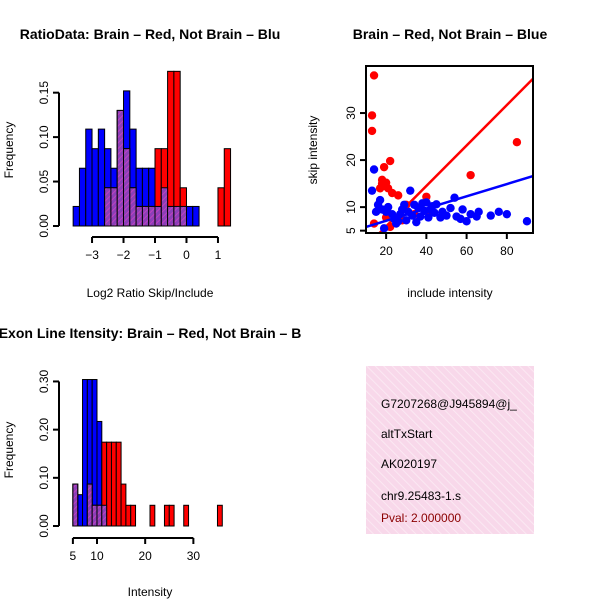  Describe the element at coordinates (421, 496) in the screenshot. I see `info-locus: chr9.25483-1.s` at that location.